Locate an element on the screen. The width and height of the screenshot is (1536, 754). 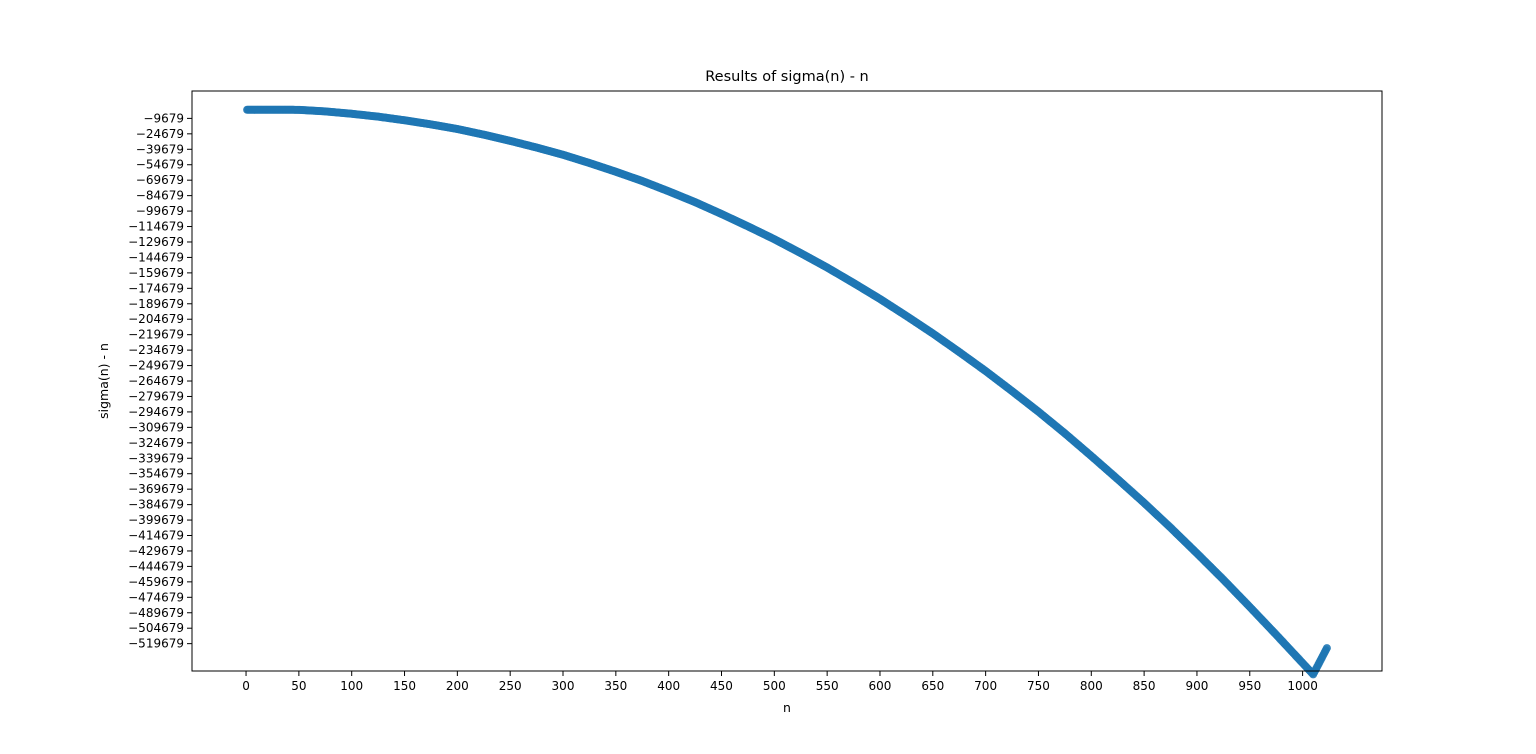
x-tick-label: 200 is located at coordinates (457, 686).